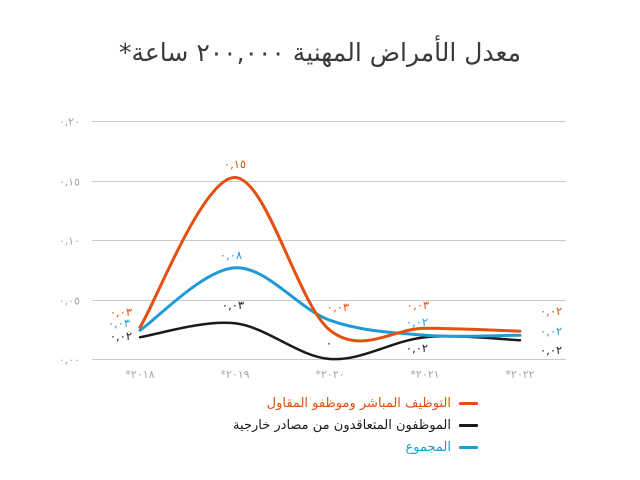 The image size is (640, 480). What do you see at coordinates (424, 374) in the screenshot?
I see `x-tick-label: ٢٠٢١*` at bounding box center [424, 374].